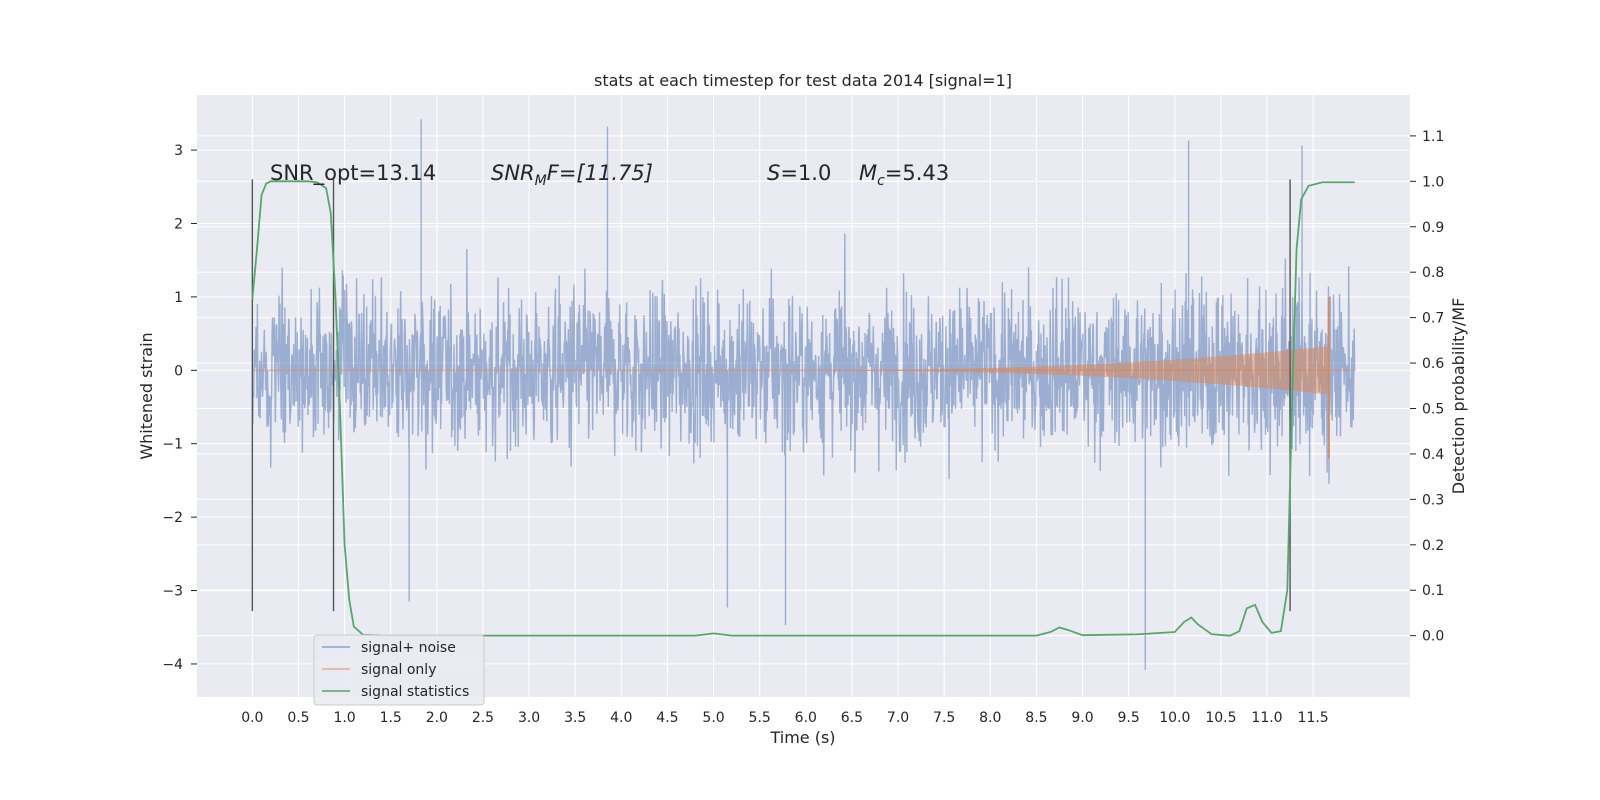 This screenshot has height=800, width=1600. Describe the element at coordinates (178, 371) in the screenshot. I see `y-tick-label: 0` at that location.